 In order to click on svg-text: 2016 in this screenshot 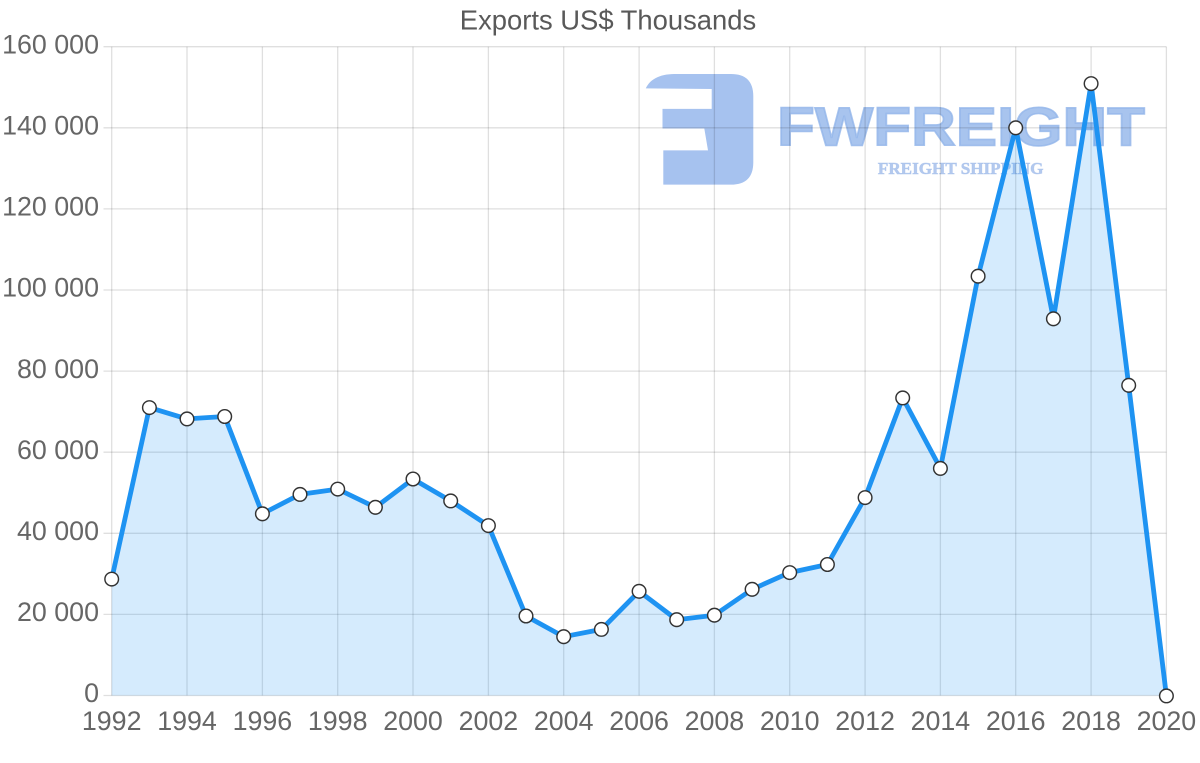, I will do `click(1016, 721)`.